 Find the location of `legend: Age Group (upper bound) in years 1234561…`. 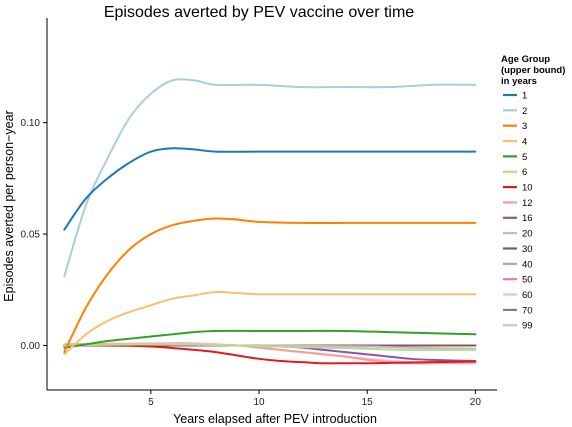

legend: Age Group (upper bound) in years 1234561… is located at coordinates (533, 193).